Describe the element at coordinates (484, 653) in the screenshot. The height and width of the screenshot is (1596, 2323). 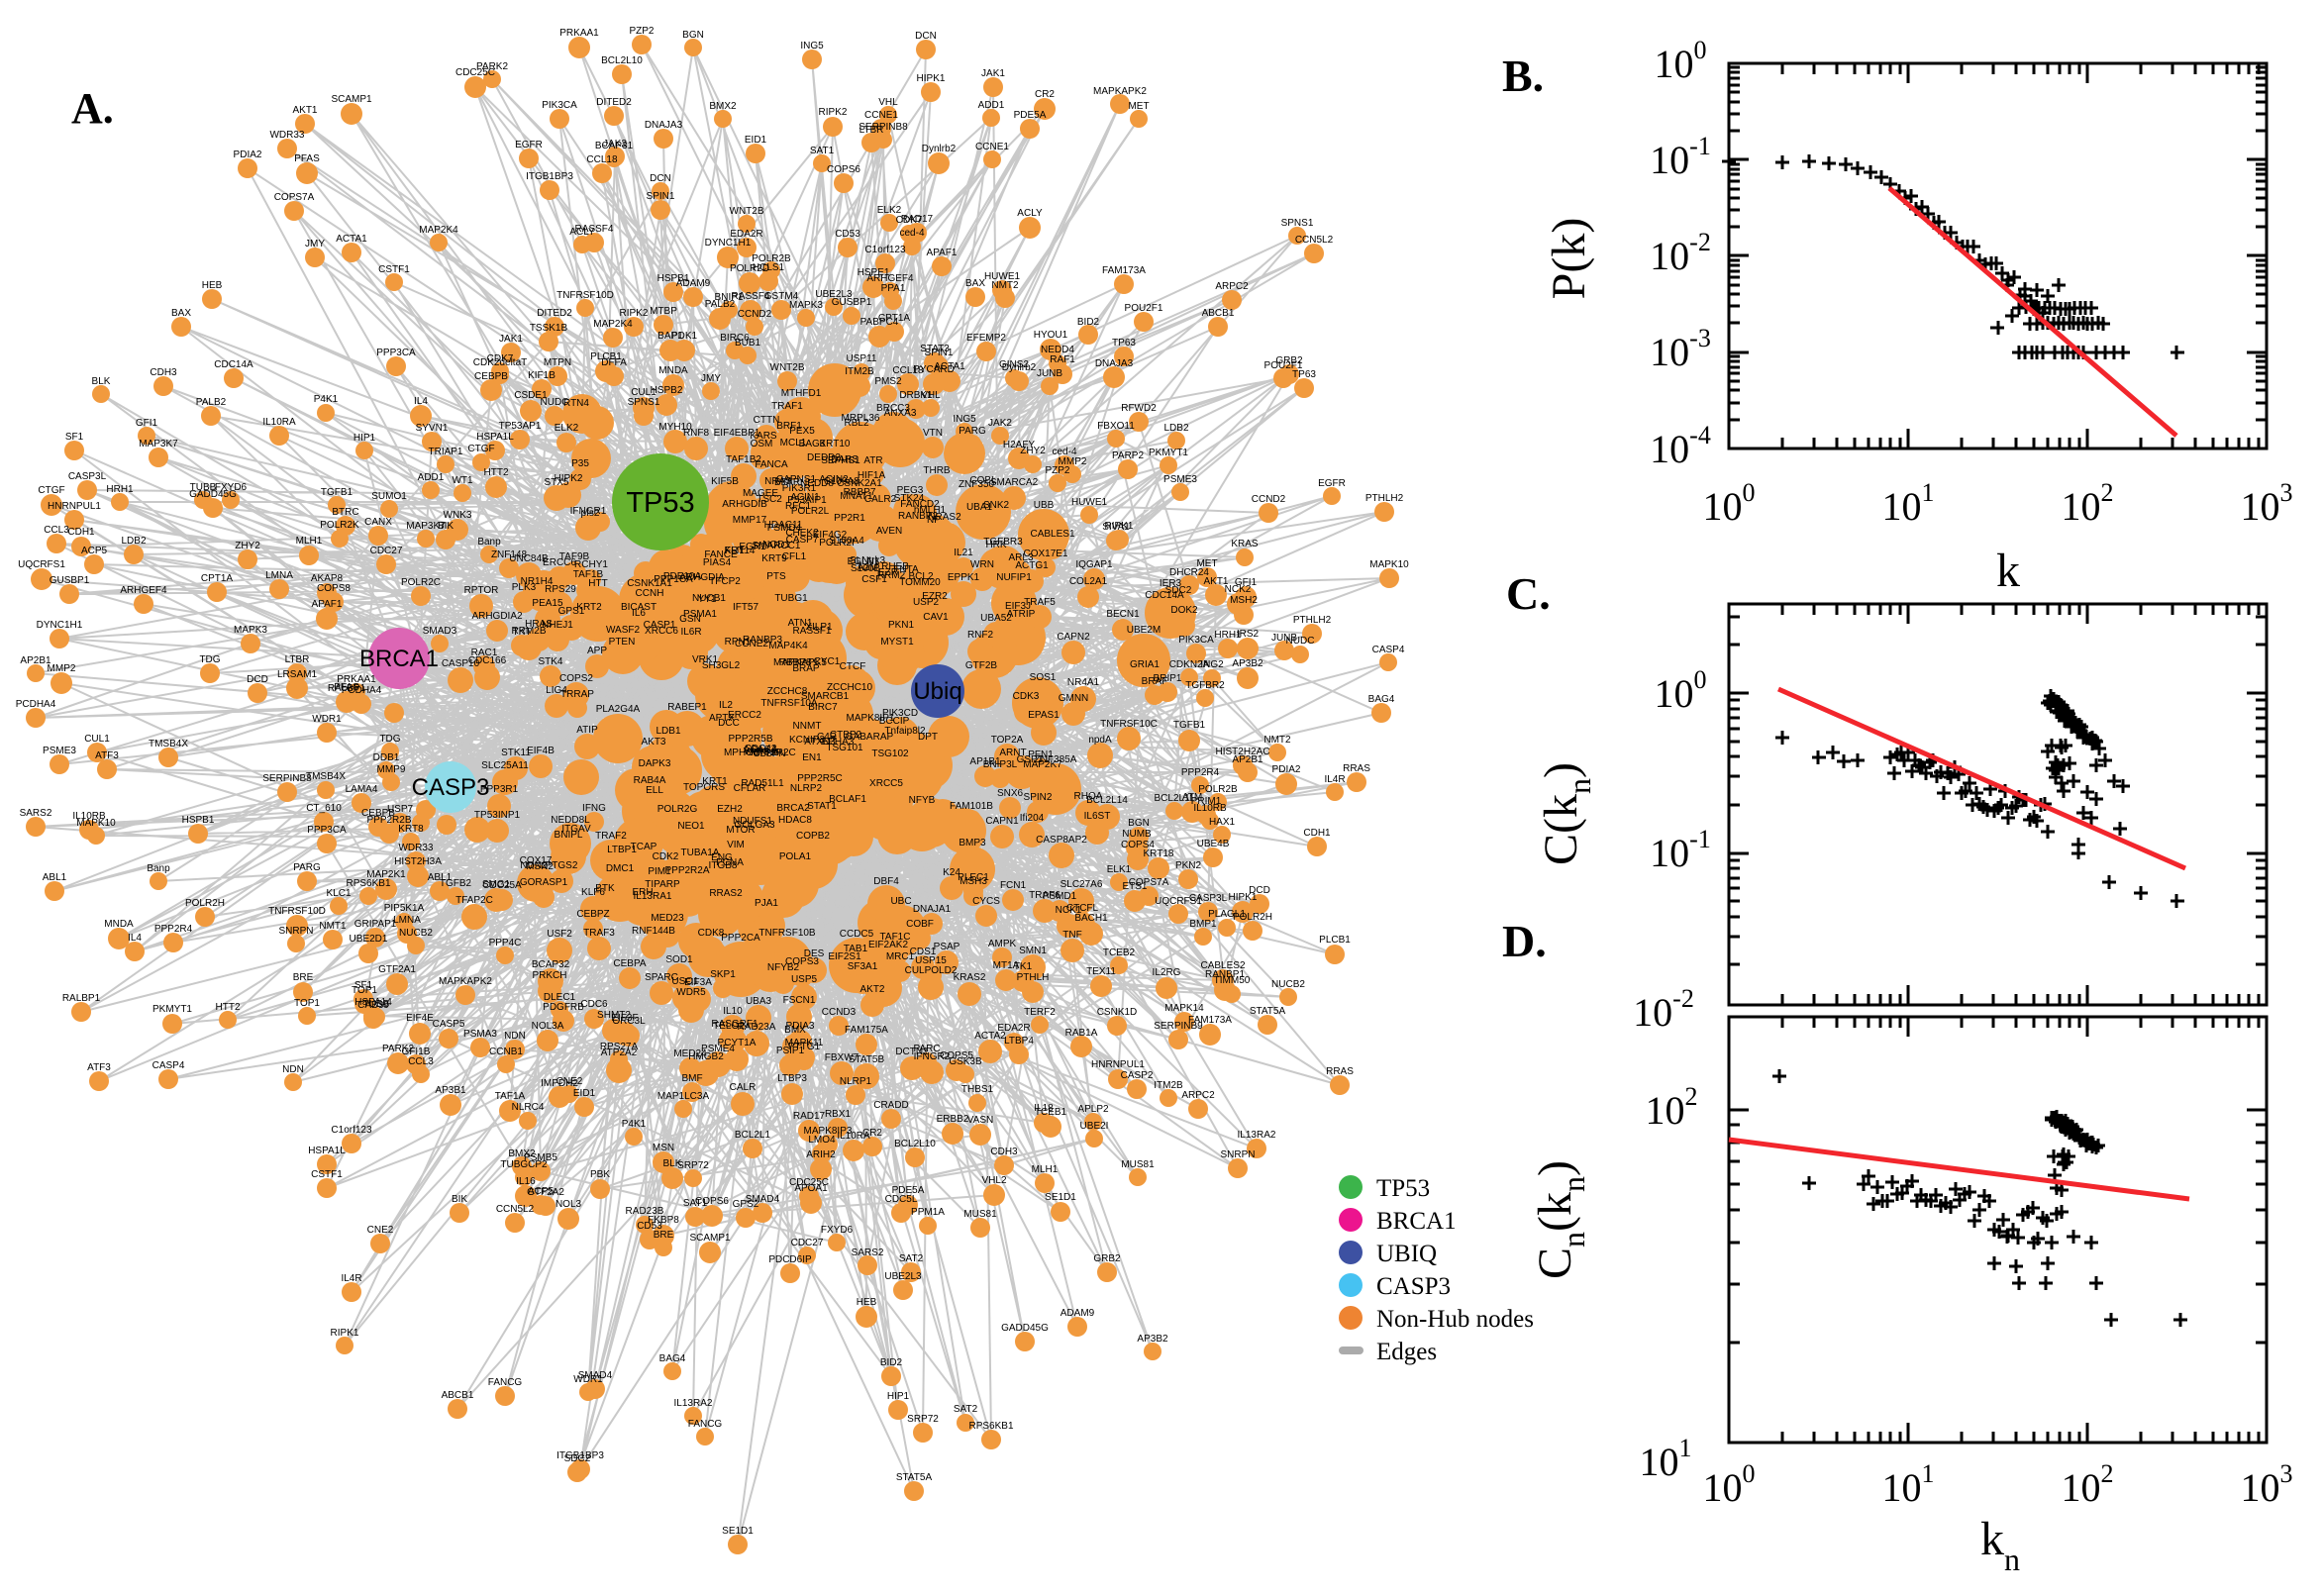
I see `svg-text: RAC1` at that location.